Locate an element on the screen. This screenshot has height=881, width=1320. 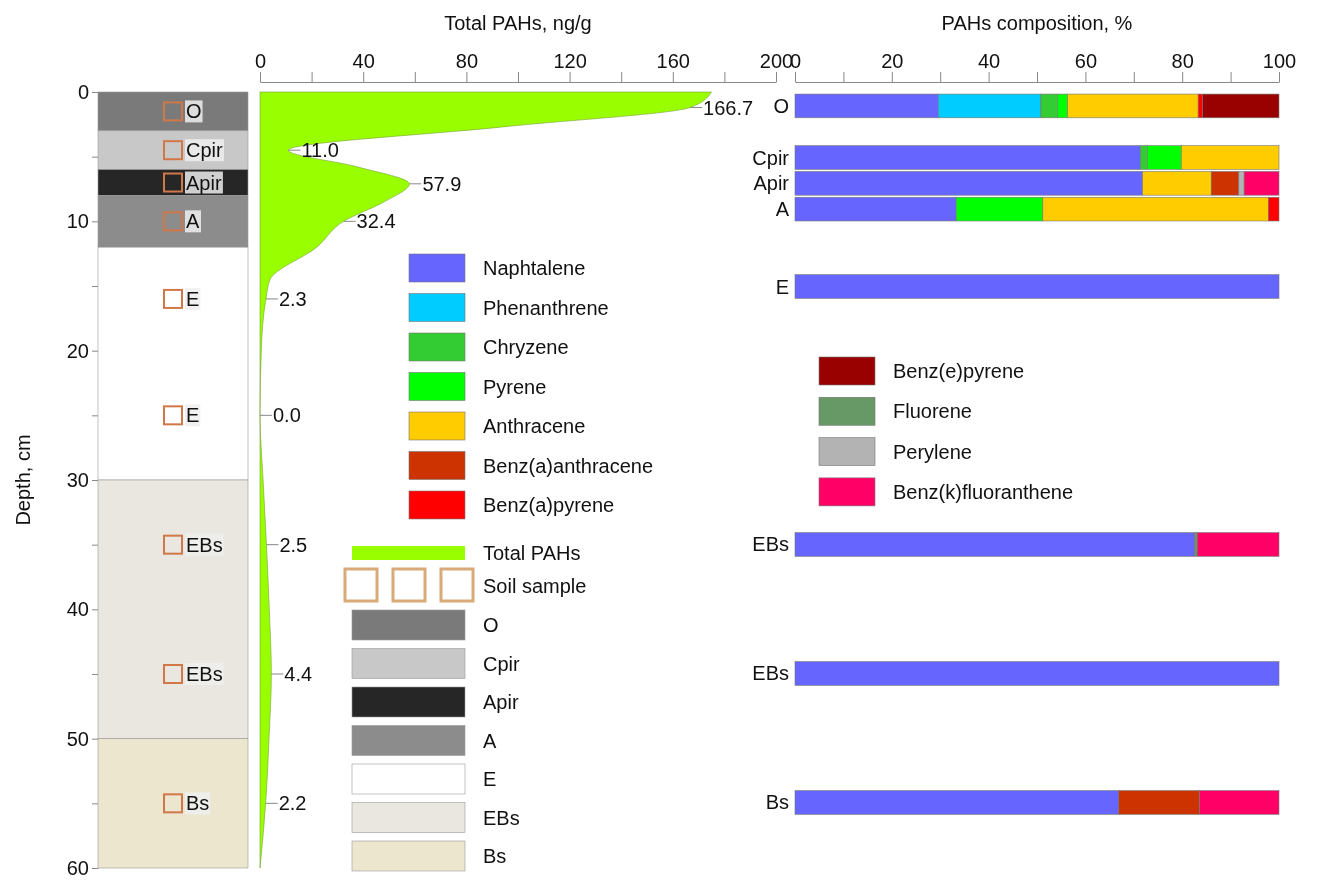
data-label: 32.4 is located at coordinates (376, 221).